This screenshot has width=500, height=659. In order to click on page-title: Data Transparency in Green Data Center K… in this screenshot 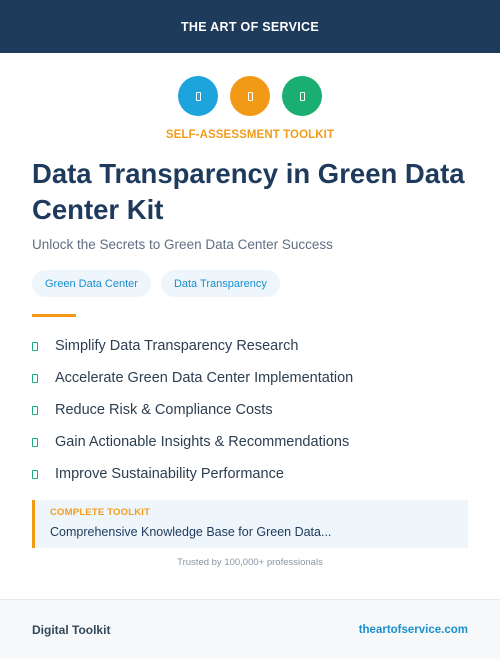, I will do `click(248, 191)`.